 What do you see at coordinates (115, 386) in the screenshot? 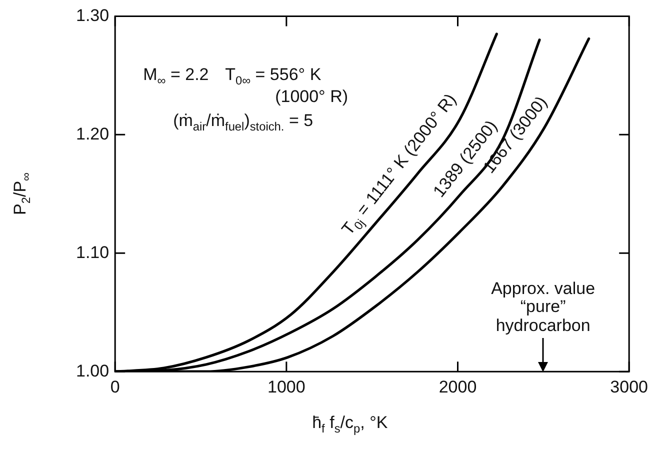
I see `x-tick-label: 0` at bounding box center [115, 386].